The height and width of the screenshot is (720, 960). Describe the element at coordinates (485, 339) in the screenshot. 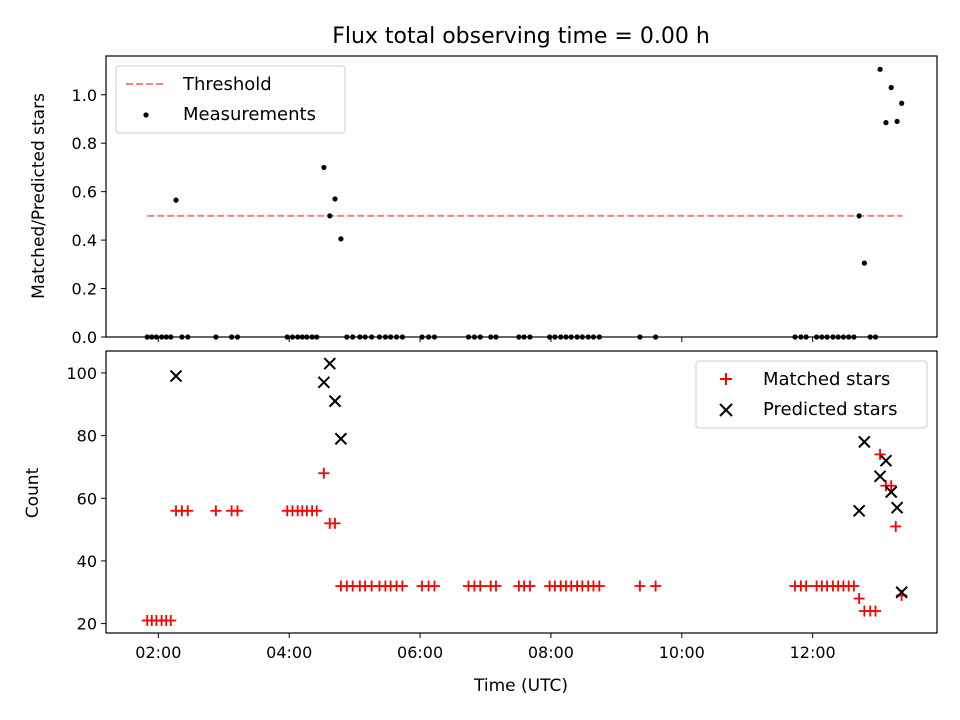

I see `top-x-axis` at that location.